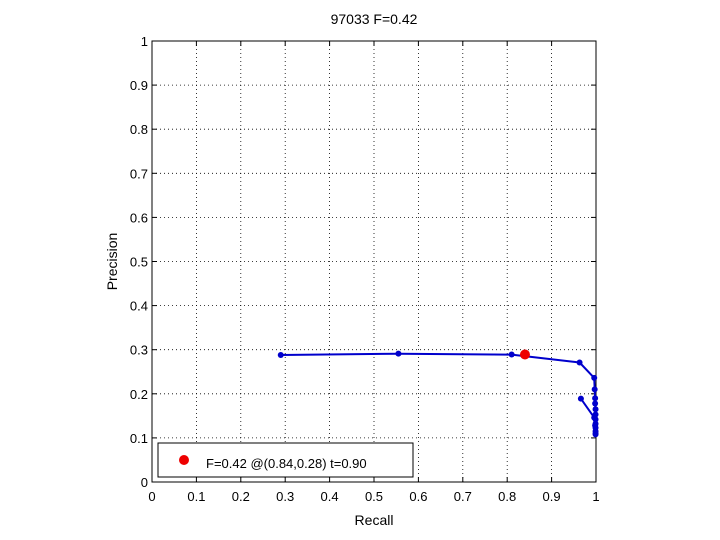 This screenshot has height=540, width=720. I want to click on chart-title: 97033 F=0.42, so click(374, 19).